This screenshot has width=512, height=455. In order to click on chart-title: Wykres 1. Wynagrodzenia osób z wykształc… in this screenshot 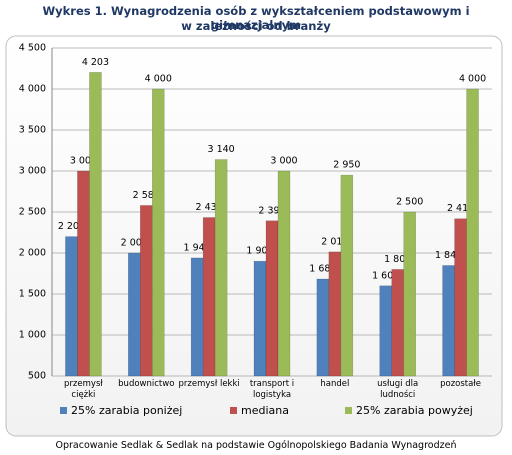, I will do `click(256, 18)`.